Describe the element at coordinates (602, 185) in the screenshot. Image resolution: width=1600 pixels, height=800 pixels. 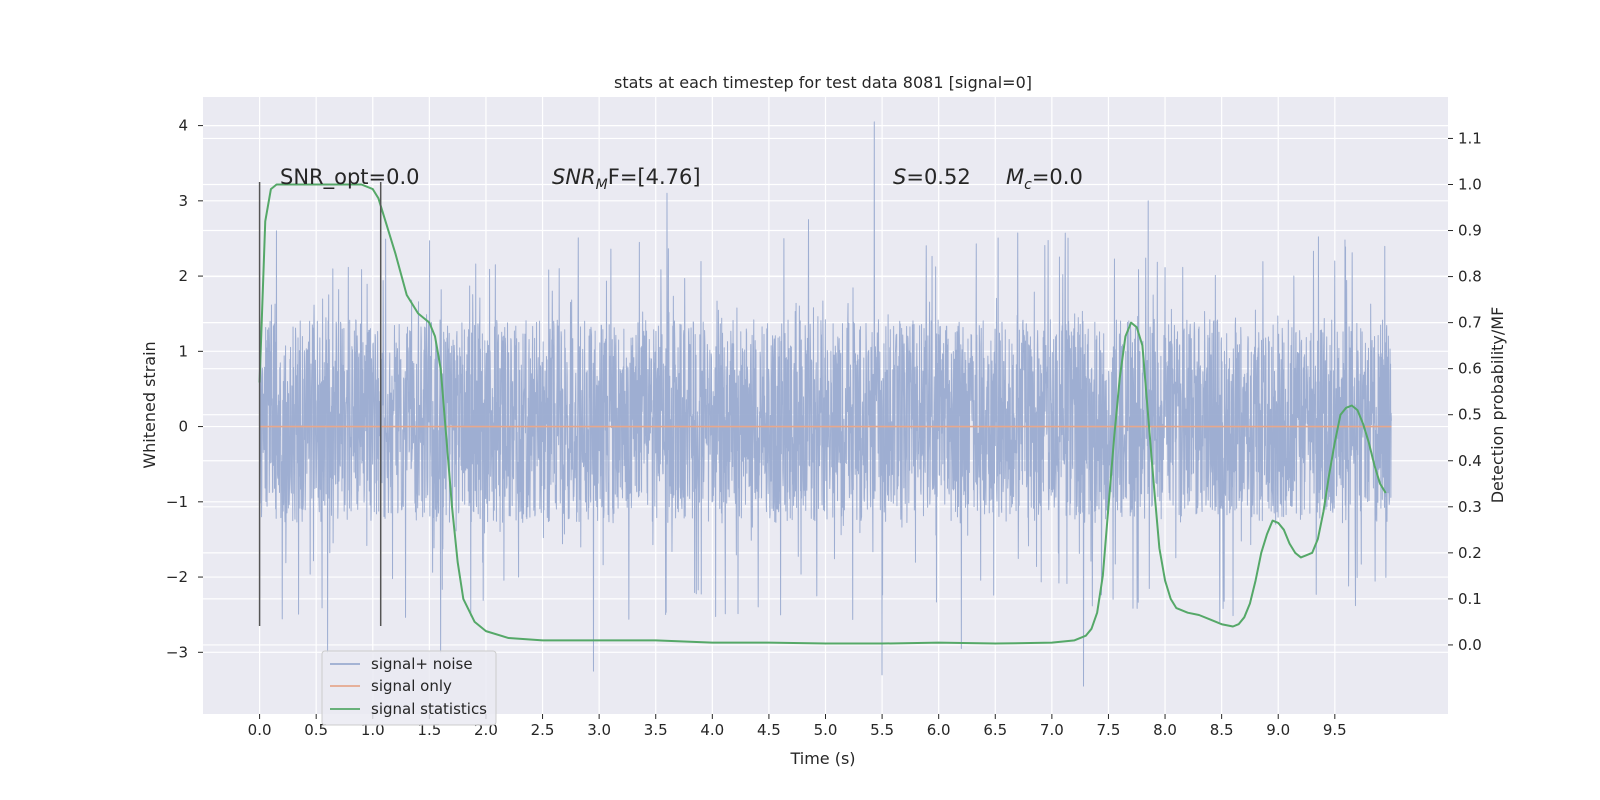
I see `annotation-snr-mf-sub: M` at that location.